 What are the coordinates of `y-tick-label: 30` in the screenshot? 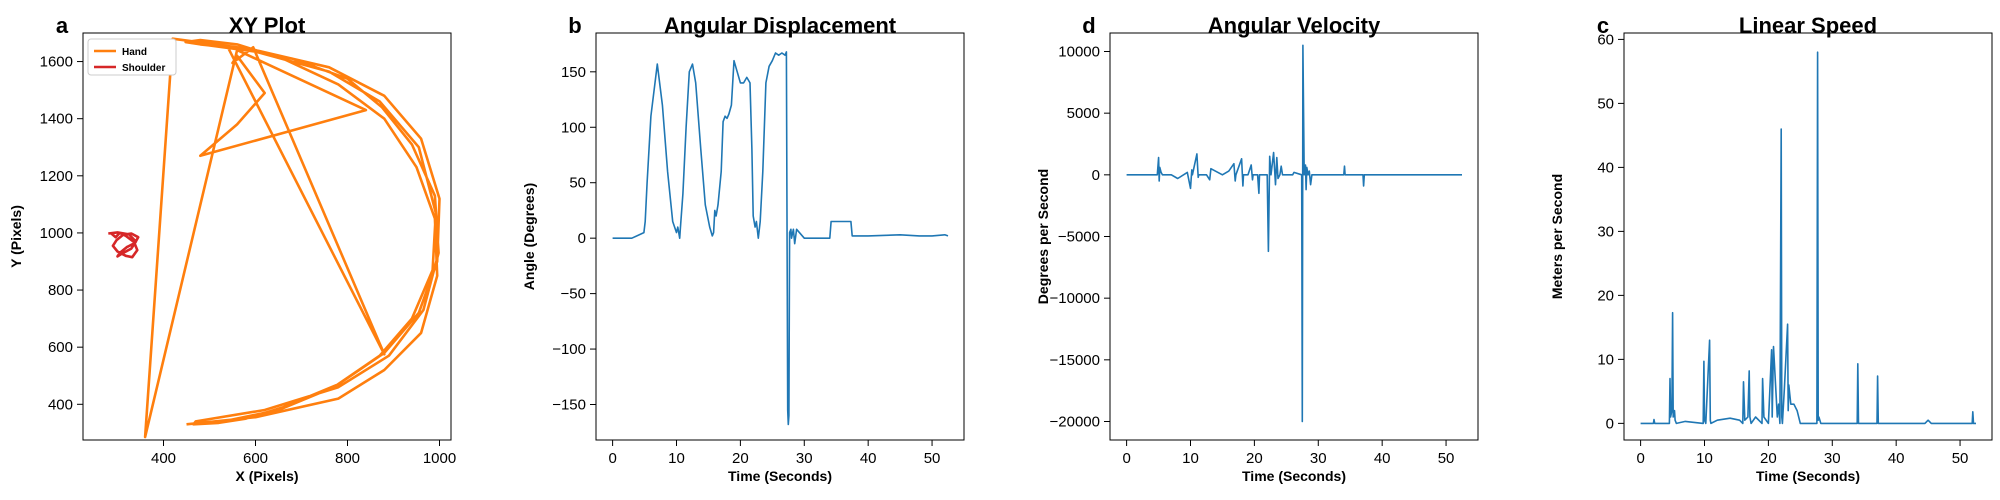 It's located at (1605, 231).